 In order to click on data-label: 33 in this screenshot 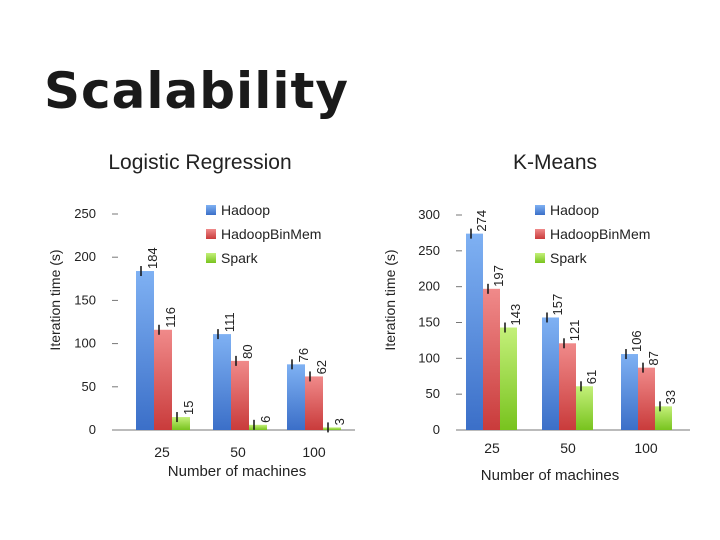, I will do `click(670, 397)`.